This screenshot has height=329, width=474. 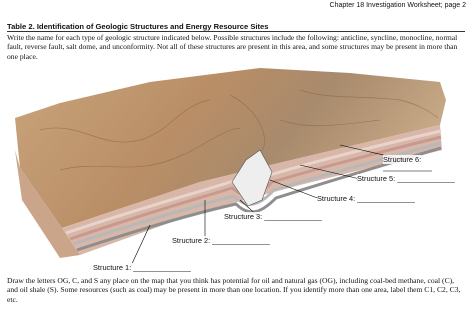 I want to click on salt-dome, so click(x=252, y=178).